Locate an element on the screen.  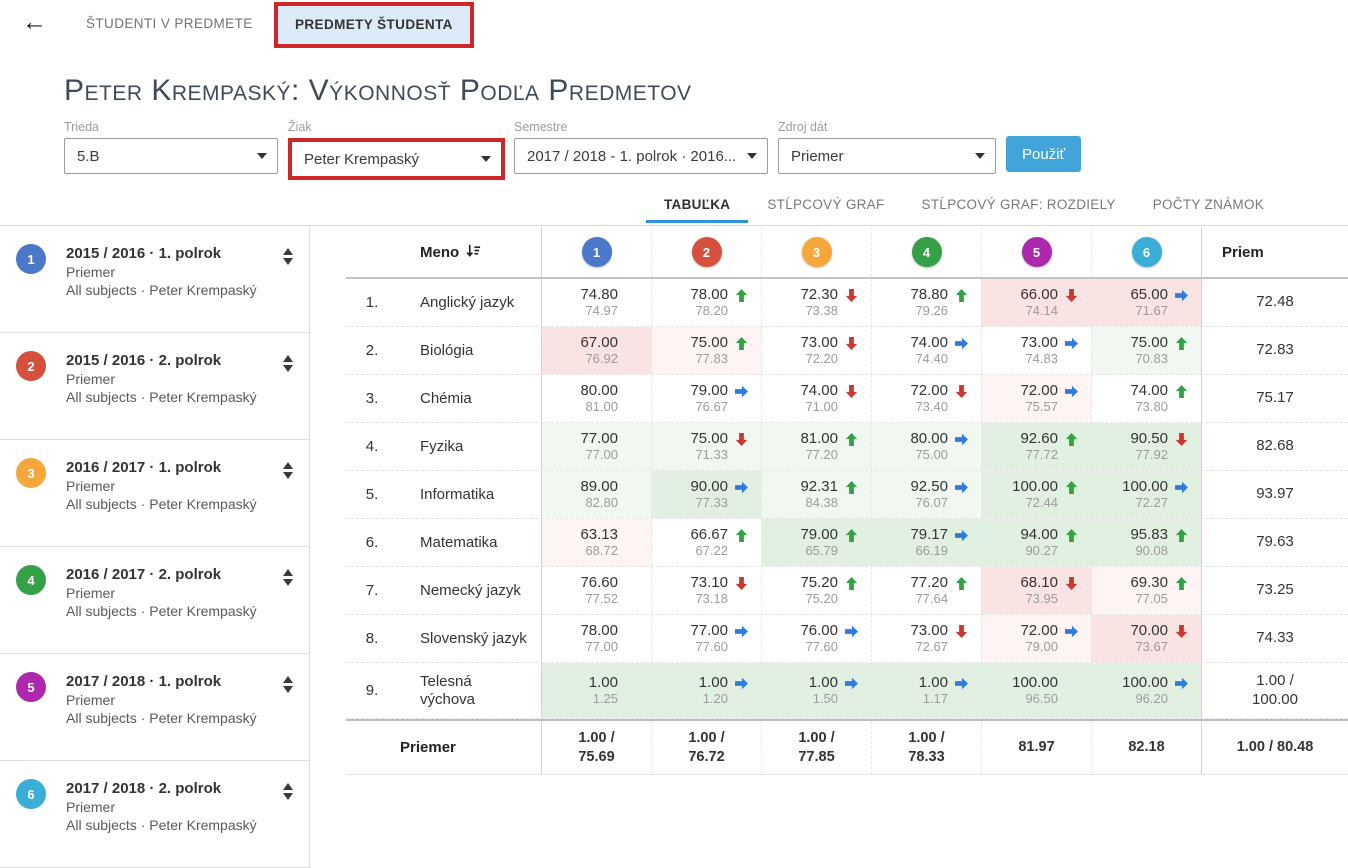
score-main: 63.13 is located at coordinates (599, 535).